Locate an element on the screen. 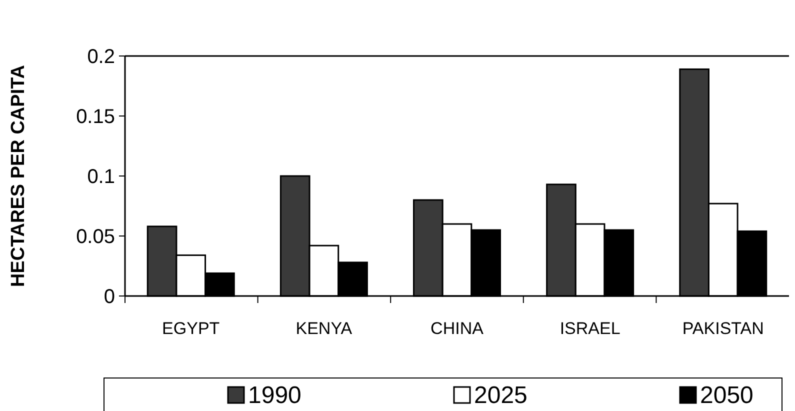  y-tick-label: 0.05 is located at coordinates (95, 237).